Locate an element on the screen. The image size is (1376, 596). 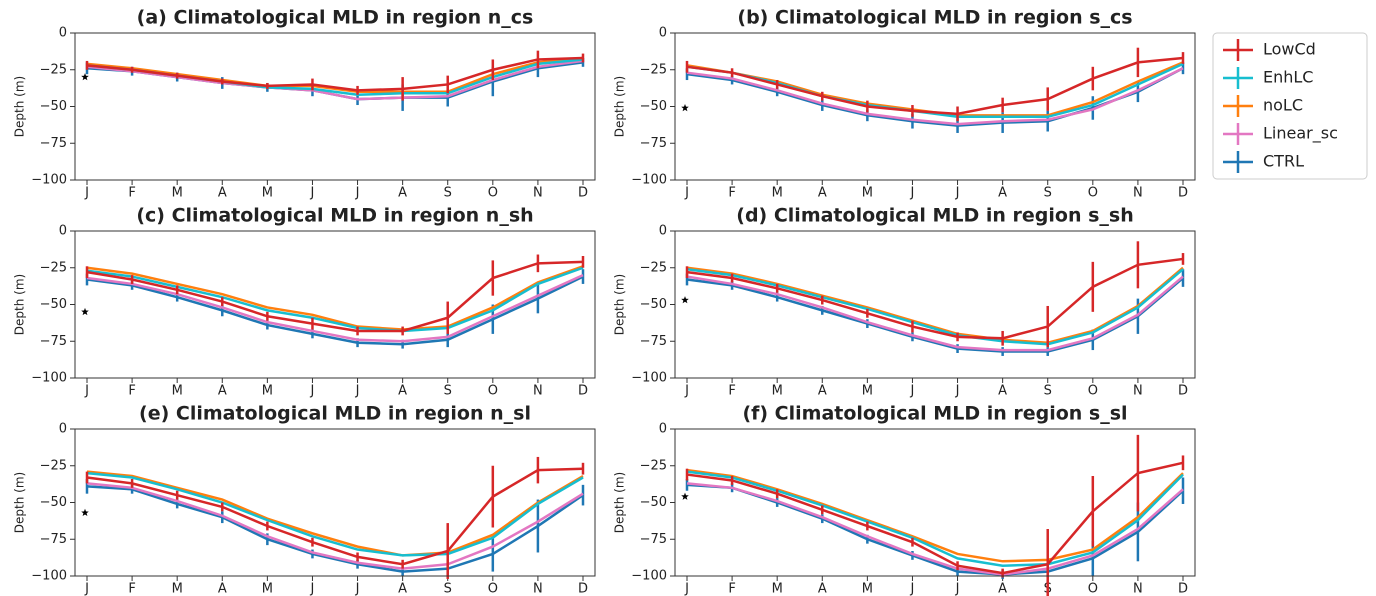
chart-title: (e) Climatological MLD in region n_sl is located at coordinates (335, 414).